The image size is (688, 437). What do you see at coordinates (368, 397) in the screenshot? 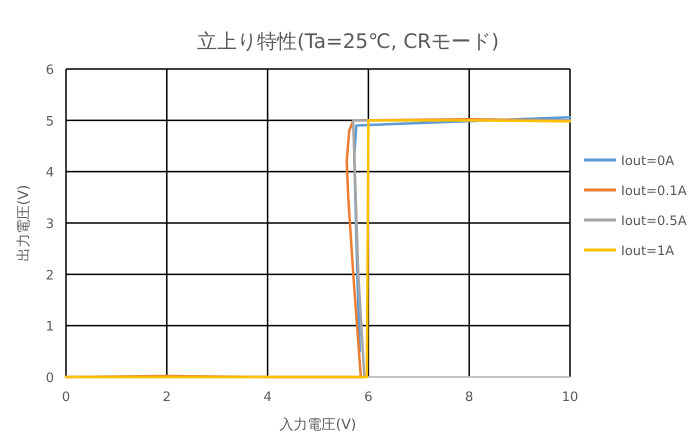
I see `x-tick-label: 6` at bounding box center [368, 397].